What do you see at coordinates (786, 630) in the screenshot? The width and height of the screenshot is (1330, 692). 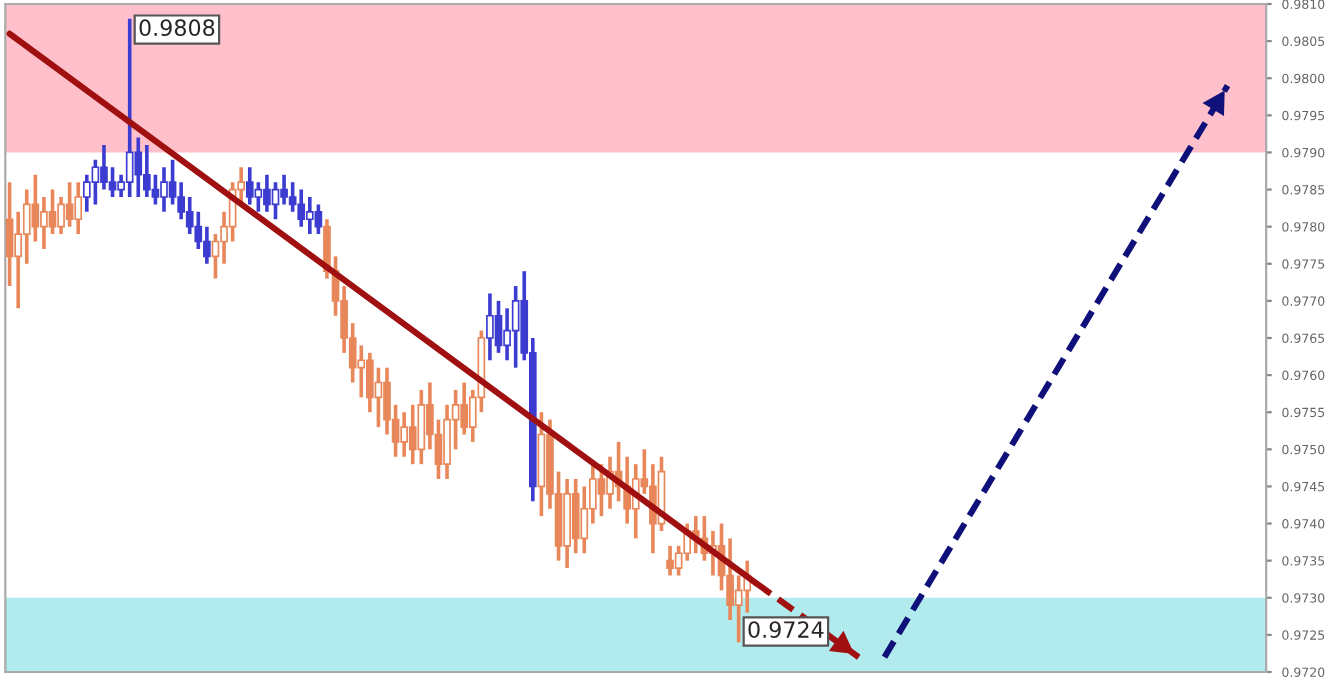 I see `annotation: 0.9724` at bounding box center [786, 630].